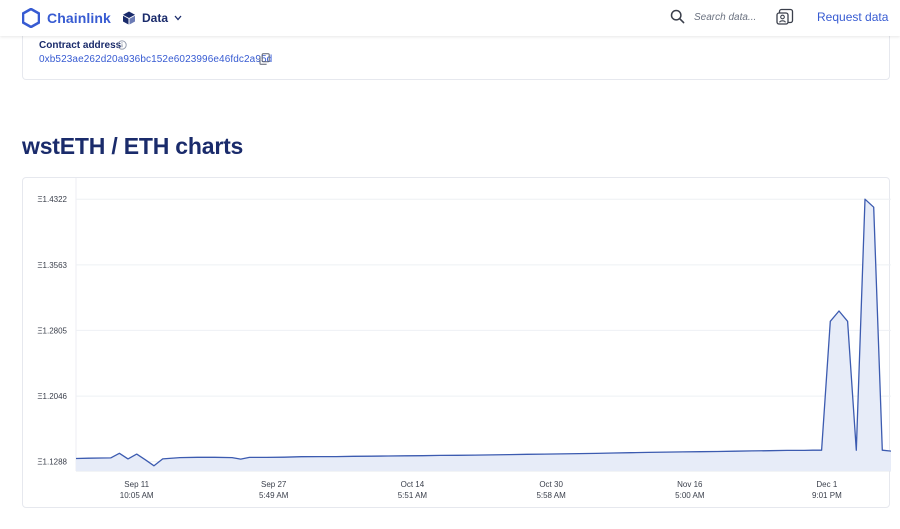  What do you see at coordinates (264, 59) in the screenshot?
I see `copy-icon` at bounding box center [264, 59].